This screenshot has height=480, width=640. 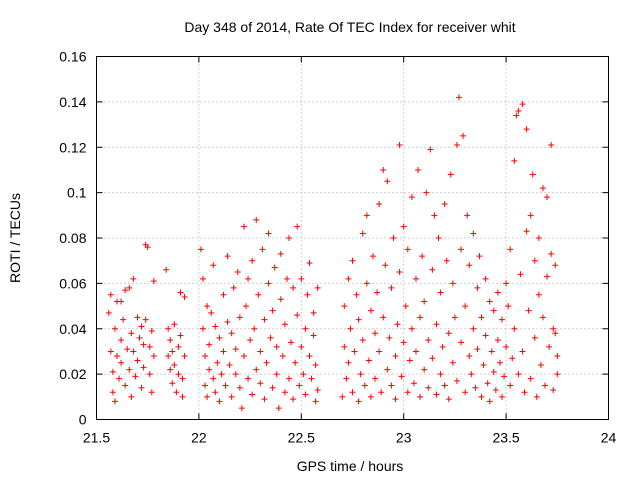 What do you see at coordinates (83, 420) in the screenshot?
I see `y-tick-label: 0` at bounding box center [83, 420].